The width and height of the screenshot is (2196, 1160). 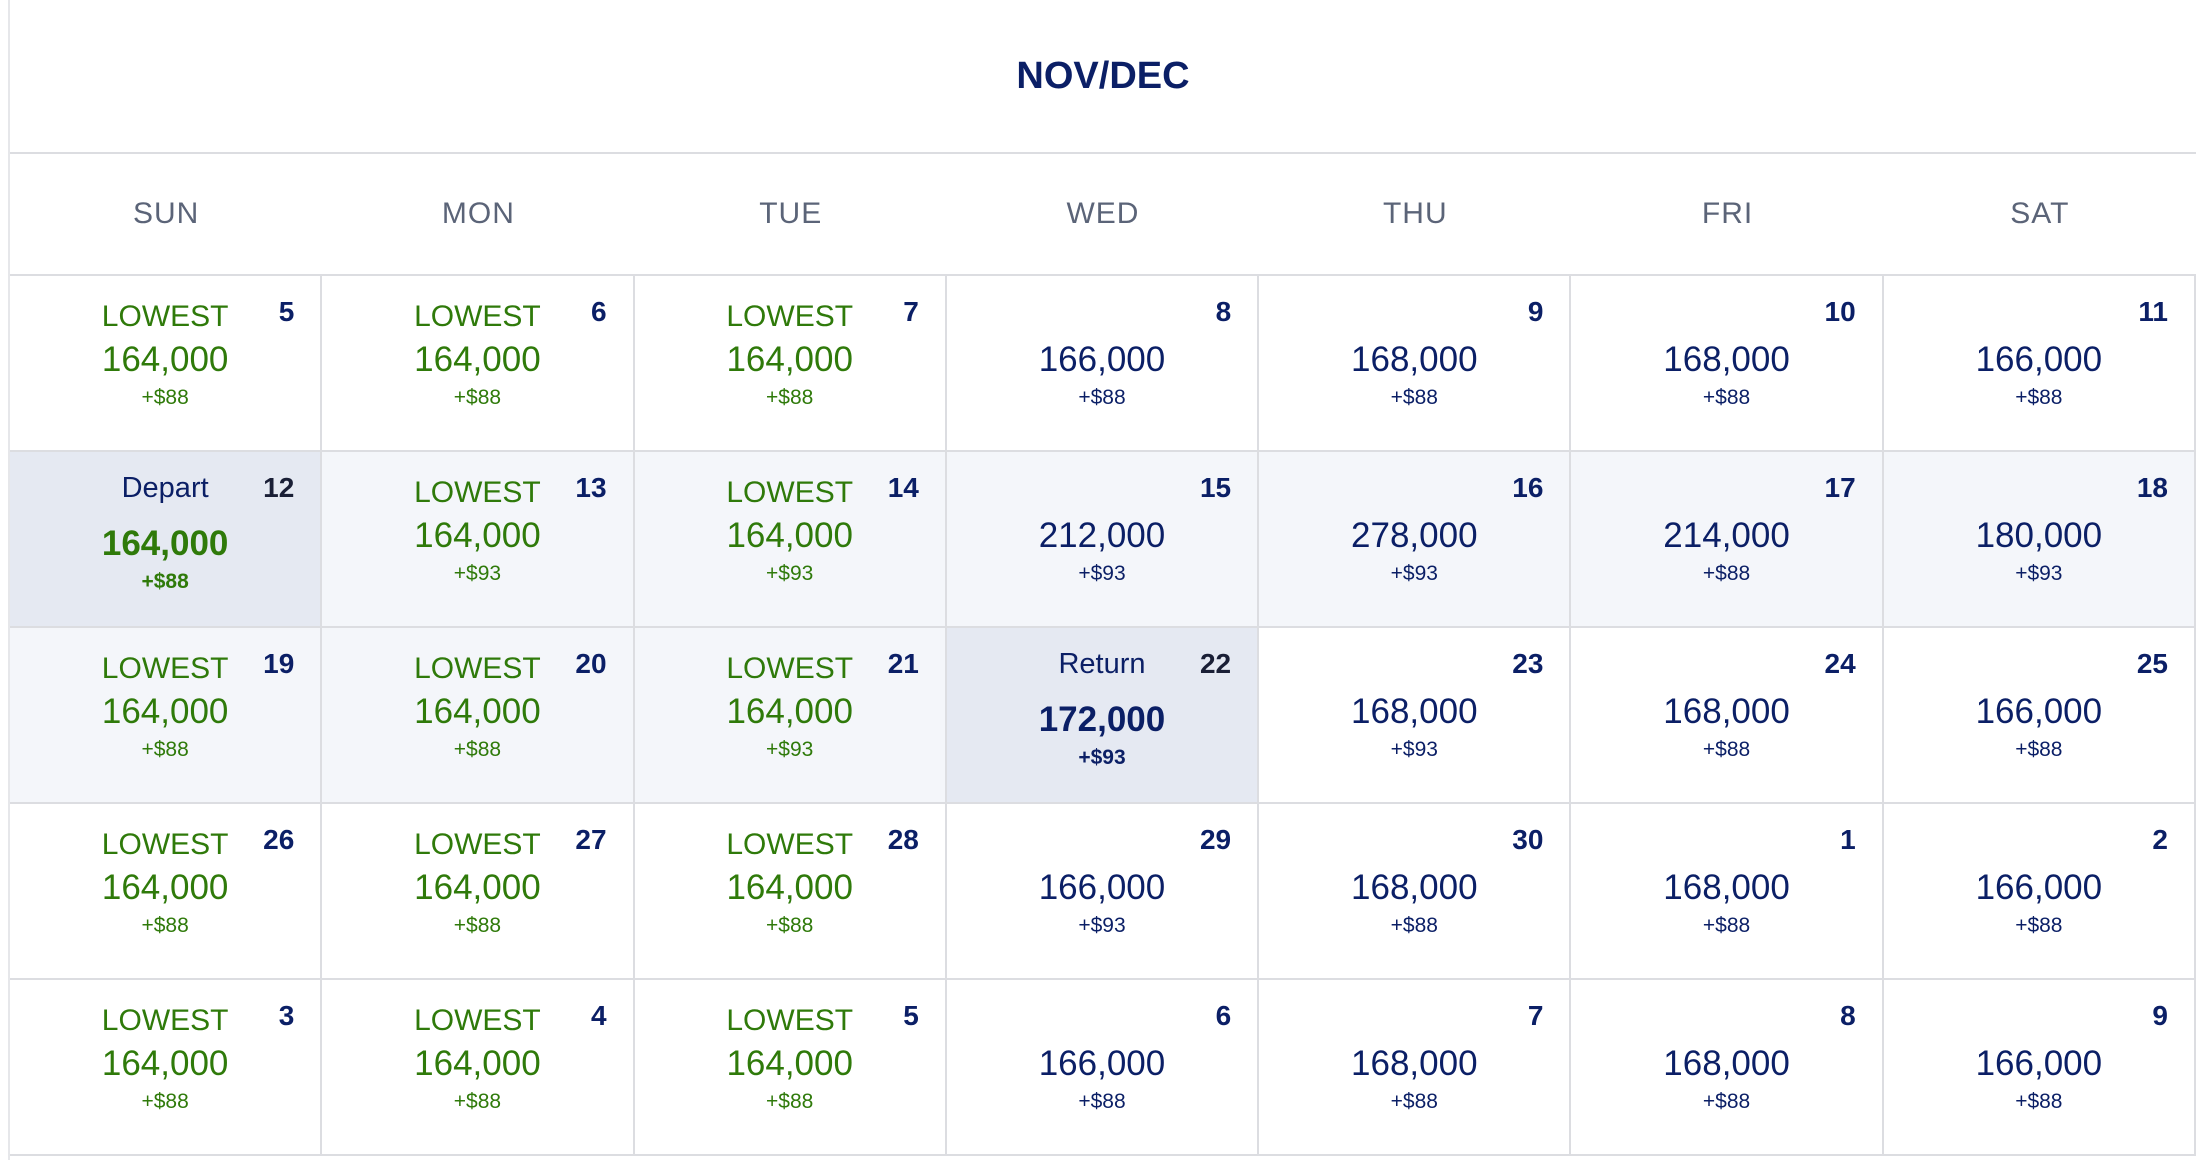 I want to click on weekday-header: SUN MON TUE WED THU FRI SAT, so click(x=1103, y=215).